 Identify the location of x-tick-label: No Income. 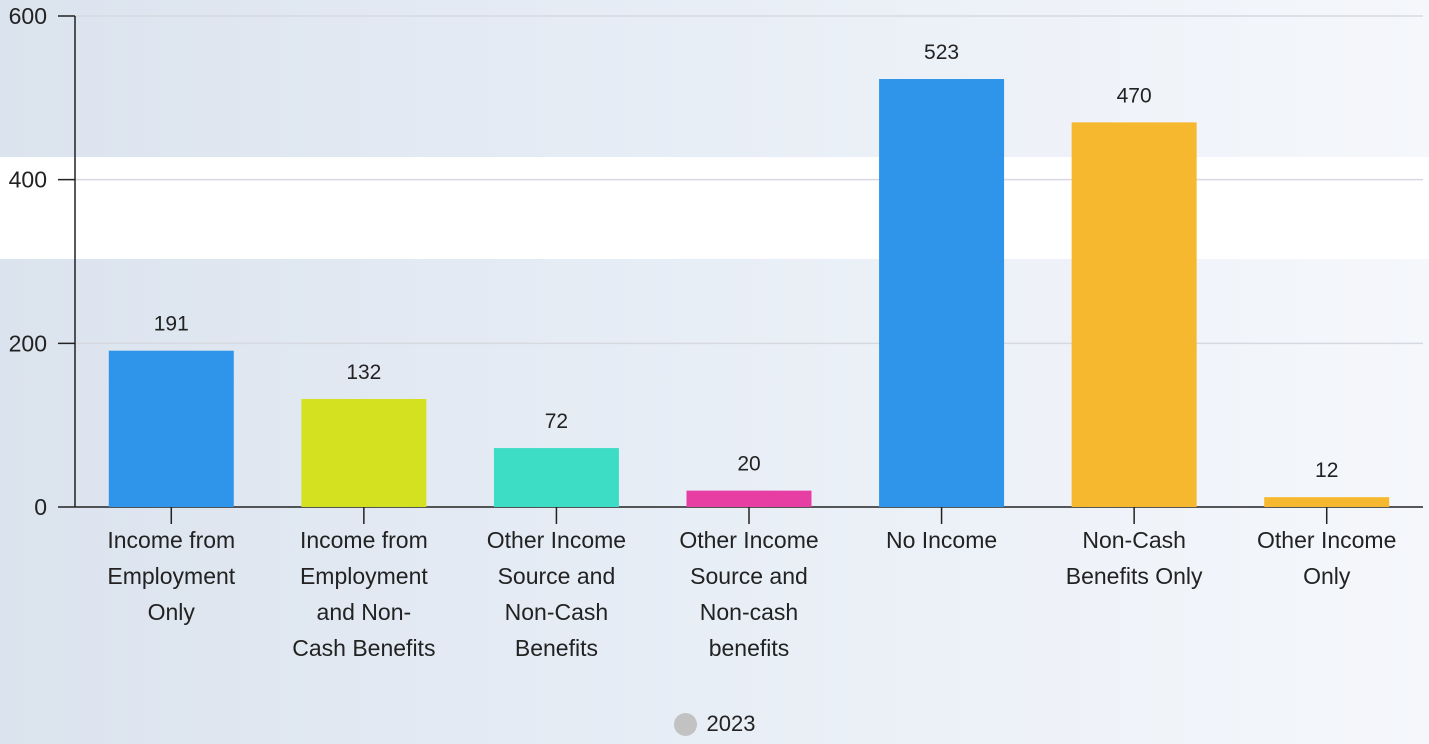
(941, 540).